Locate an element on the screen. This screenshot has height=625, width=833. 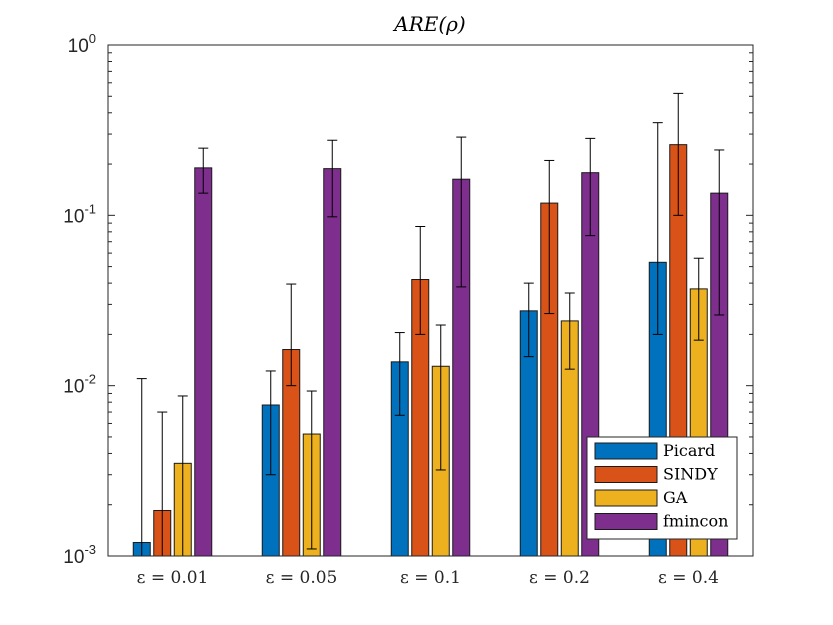
legend-label-picard: Picard is located at coordinates (689, 450).